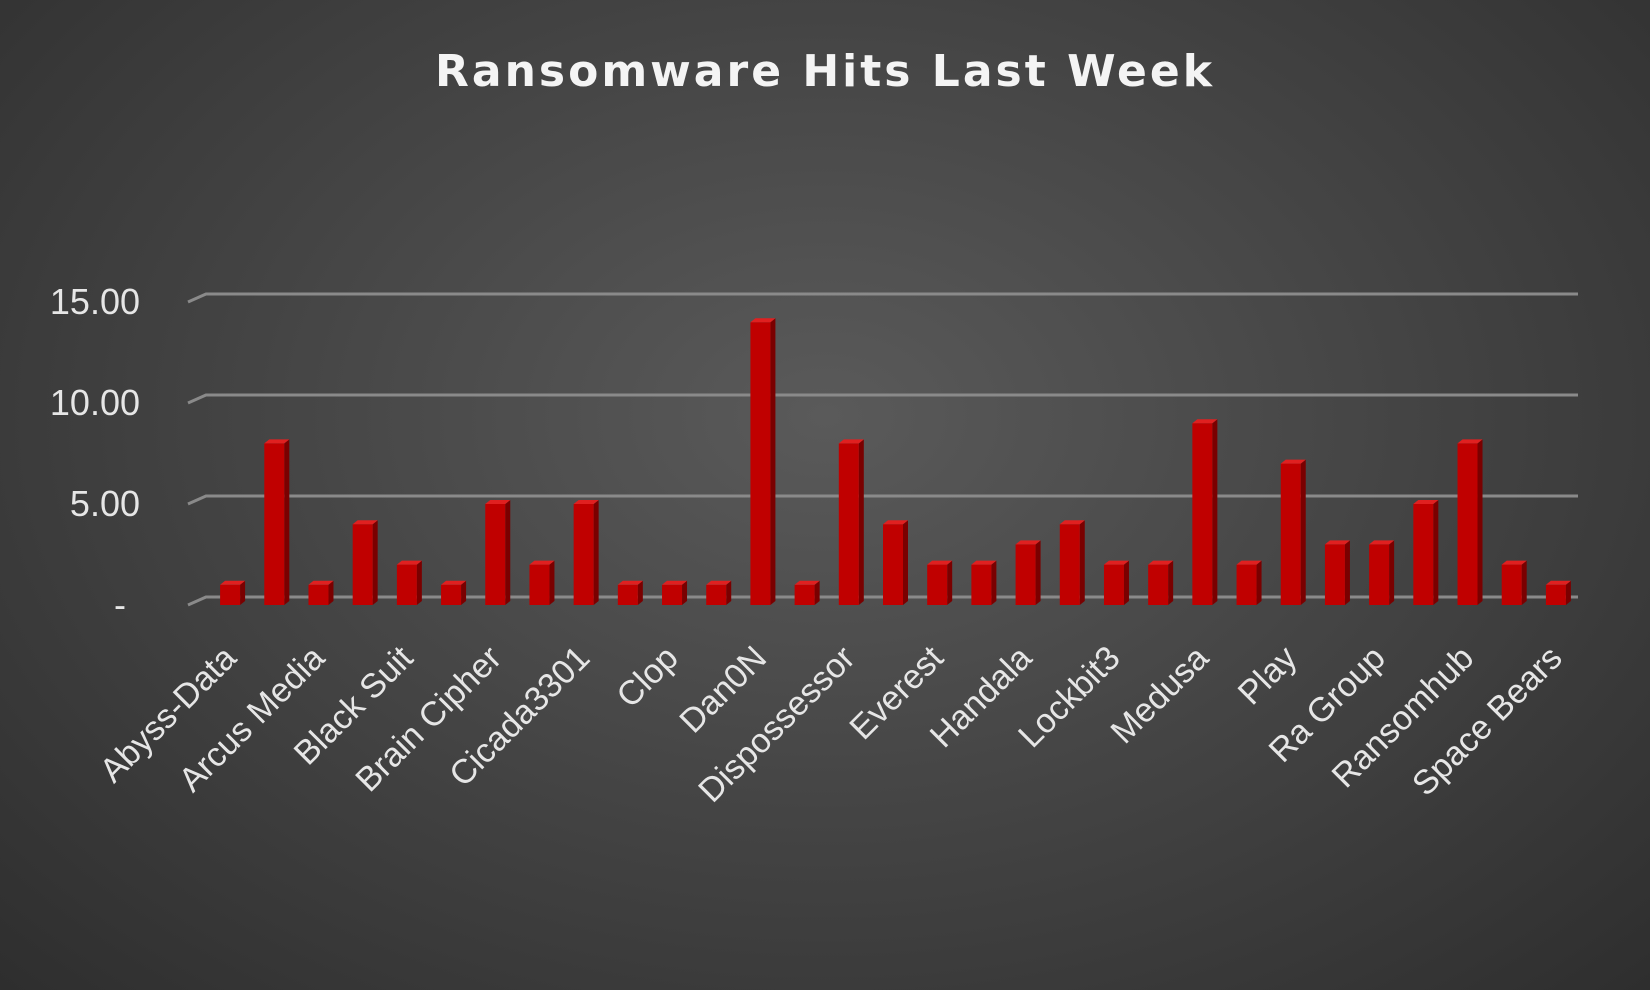 The image size is (1650, 990). Describe the element at coordinates (1268, 676) in the screenshot. I see `x-tick-label: Play` at that location.